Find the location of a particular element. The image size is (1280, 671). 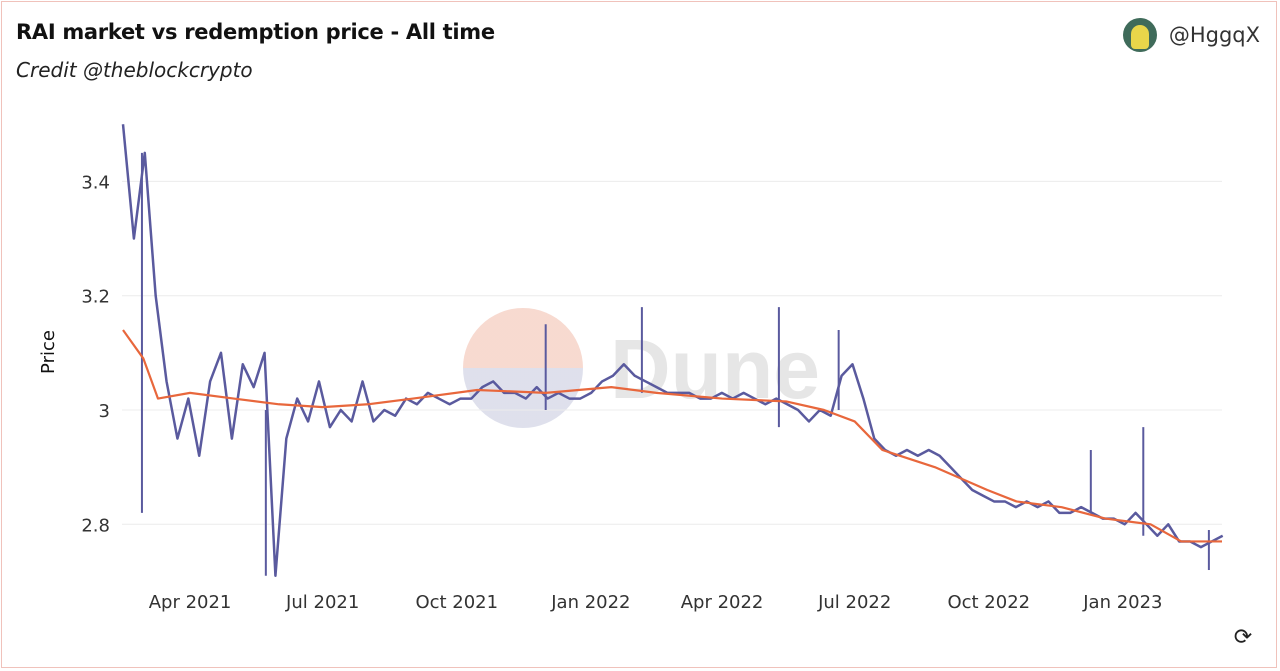

y-tick-label: 2.8 is located at coordinates (95, 525).